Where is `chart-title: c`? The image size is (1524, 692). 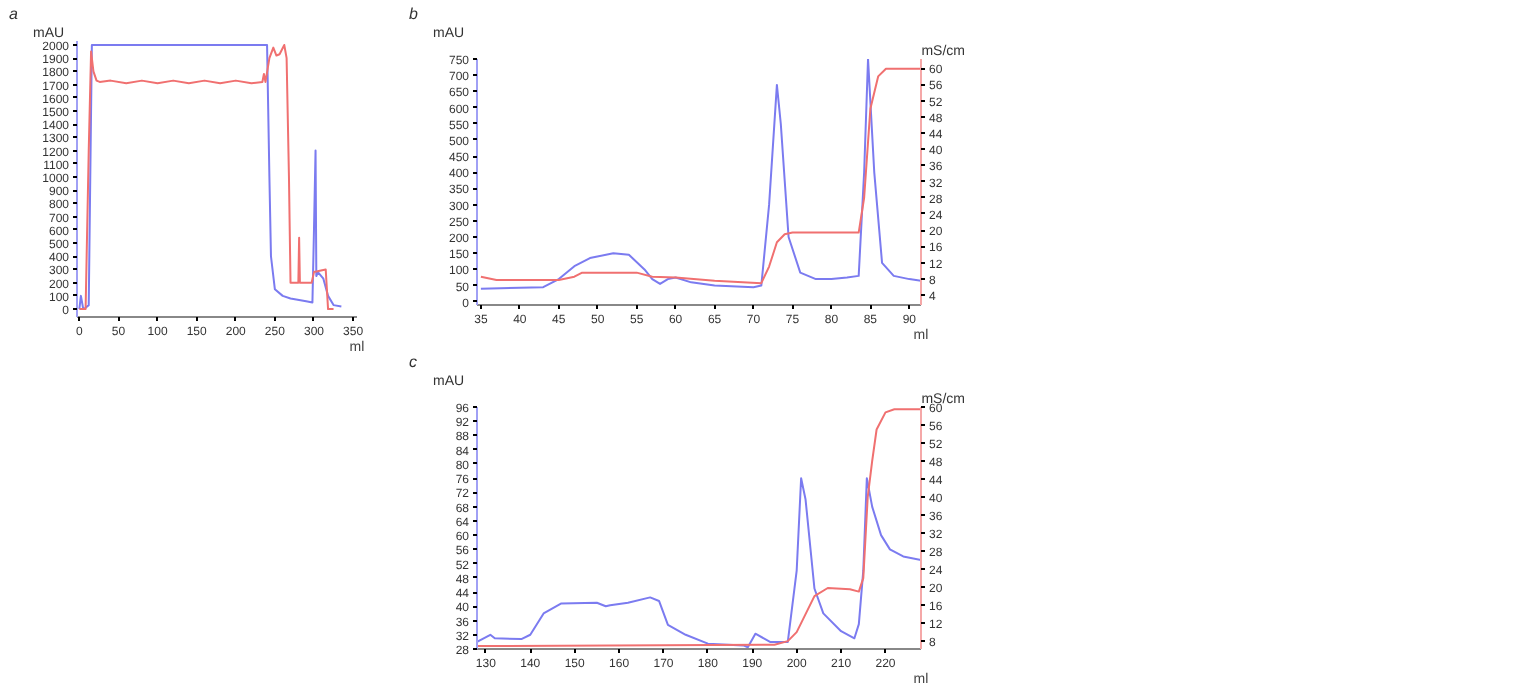
chart-title: c is located at coordinates (413, 362).